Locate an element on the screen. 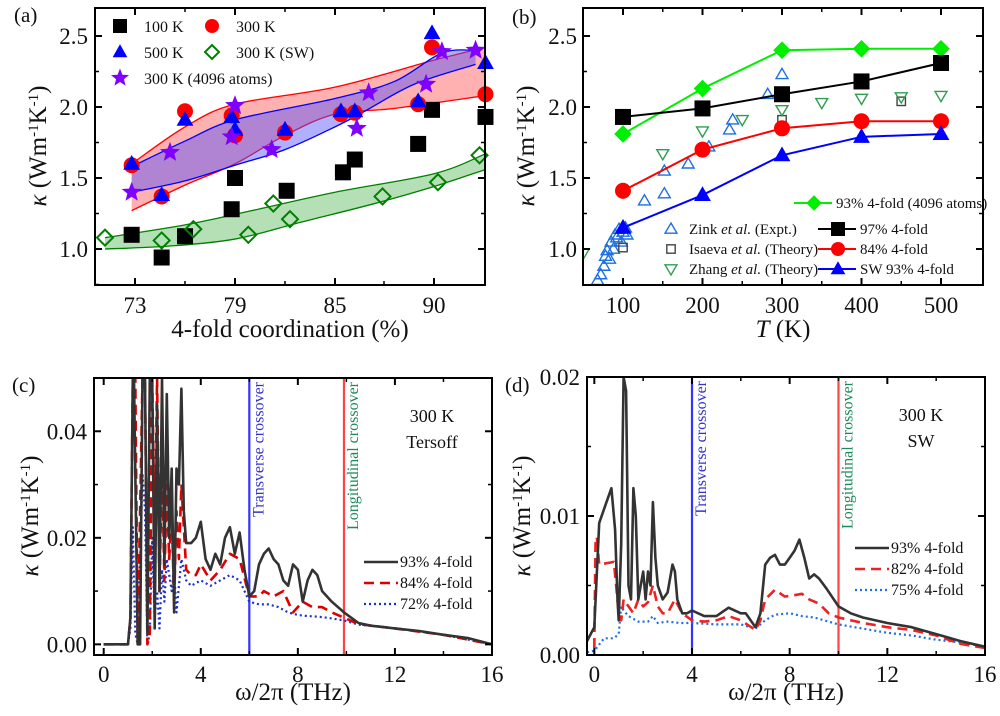 This screenshot has width=1000, height=716. legend-label: 300 K (4096 atoms) is located at coordinates (208, 79).